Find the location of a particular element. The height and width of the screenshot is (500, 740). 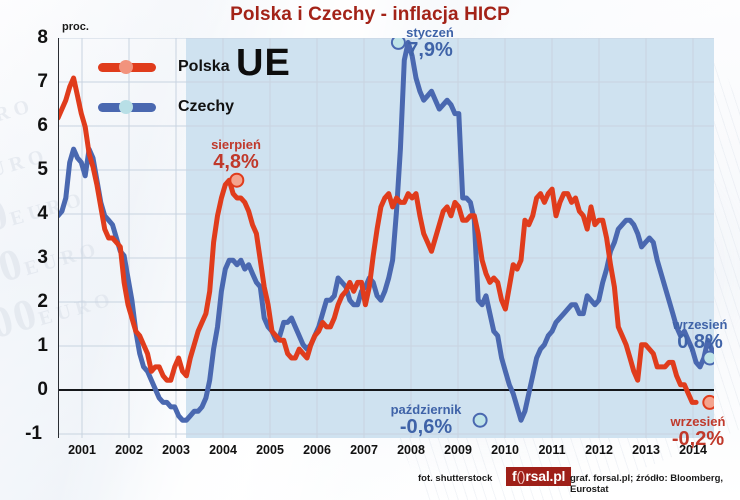

x-tick-2013: 2013 is located at coordinates (646, 450).